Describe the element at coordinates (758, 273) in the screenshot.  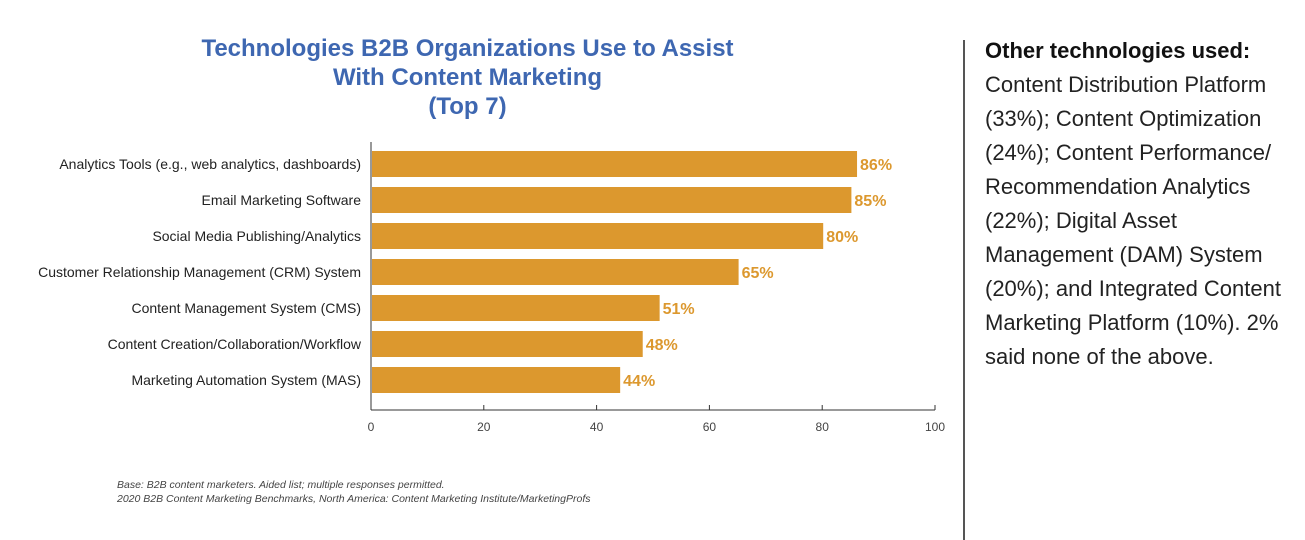
I see `data-label: 65%` at that location.